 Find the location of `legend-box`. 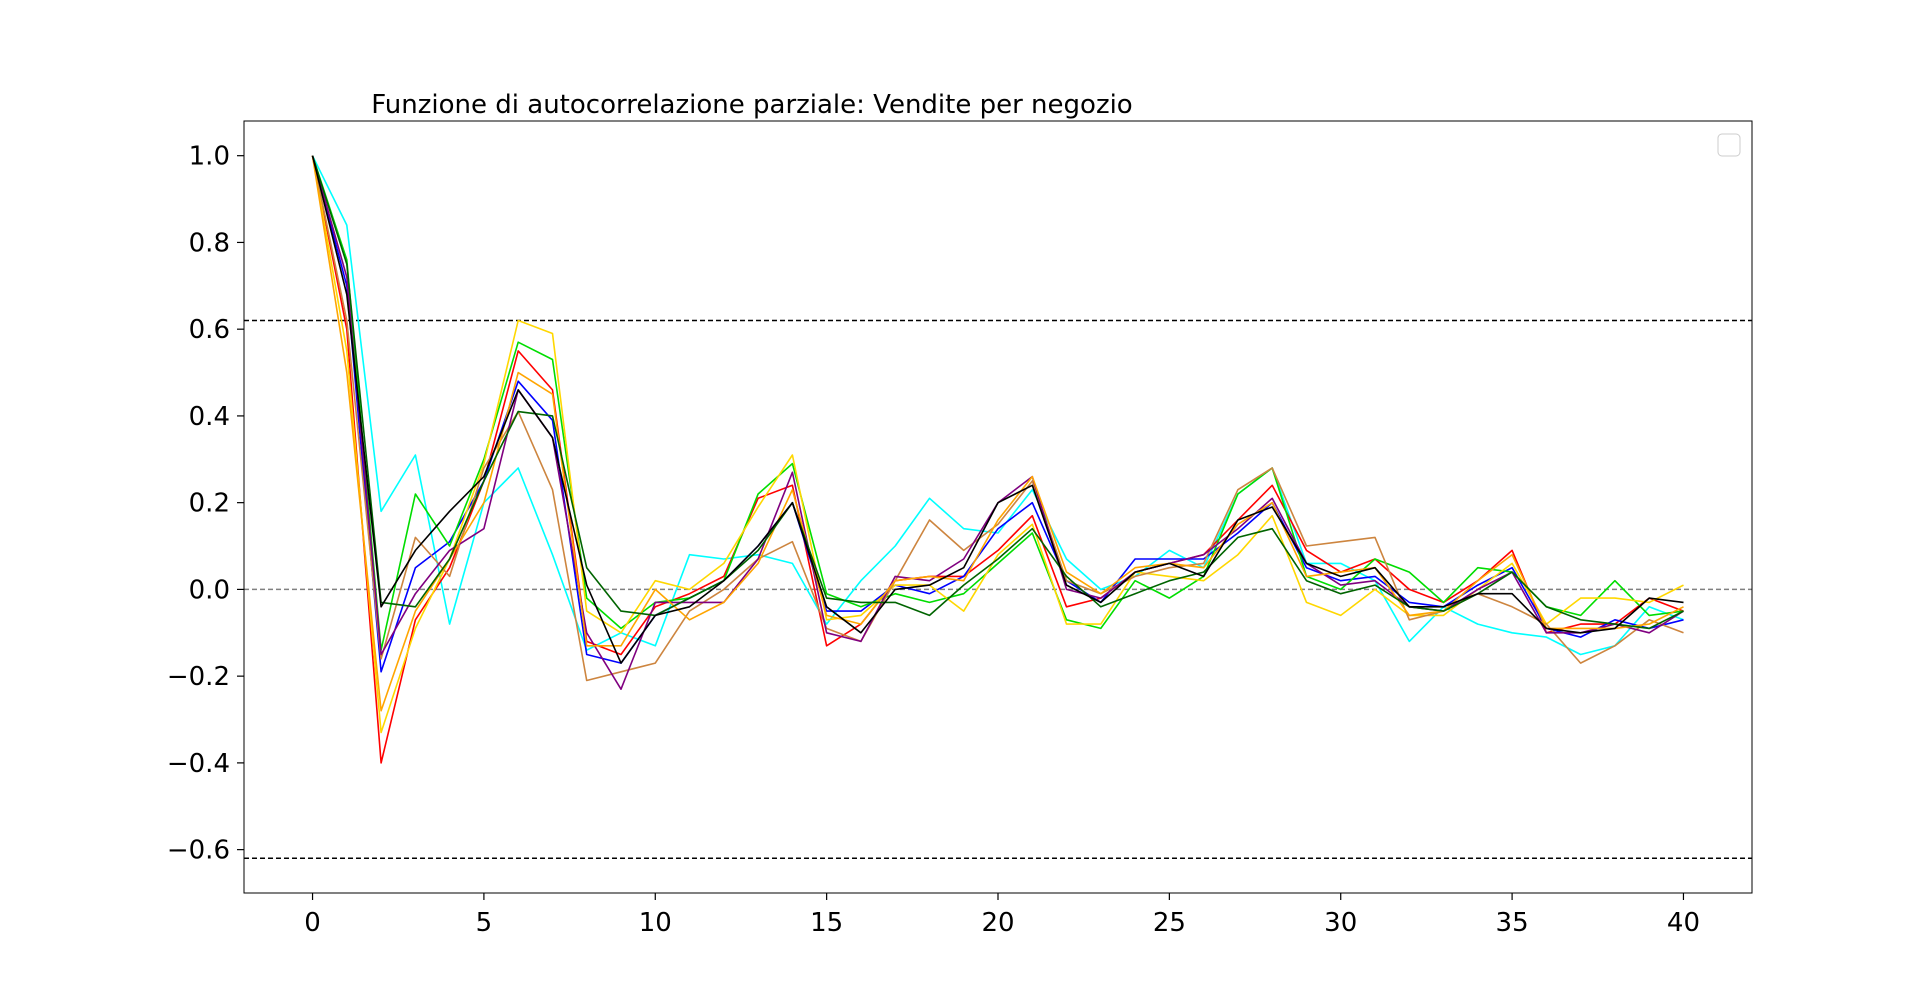

legend-box is located at coordinates (1729, 145).